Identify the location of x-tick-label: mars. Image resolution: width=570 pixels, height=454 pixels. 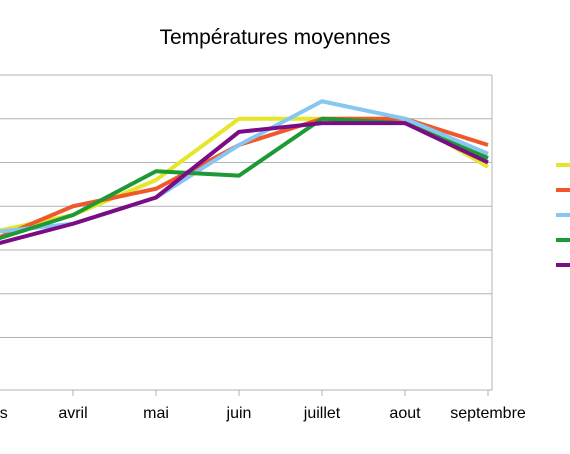
(4, 413).